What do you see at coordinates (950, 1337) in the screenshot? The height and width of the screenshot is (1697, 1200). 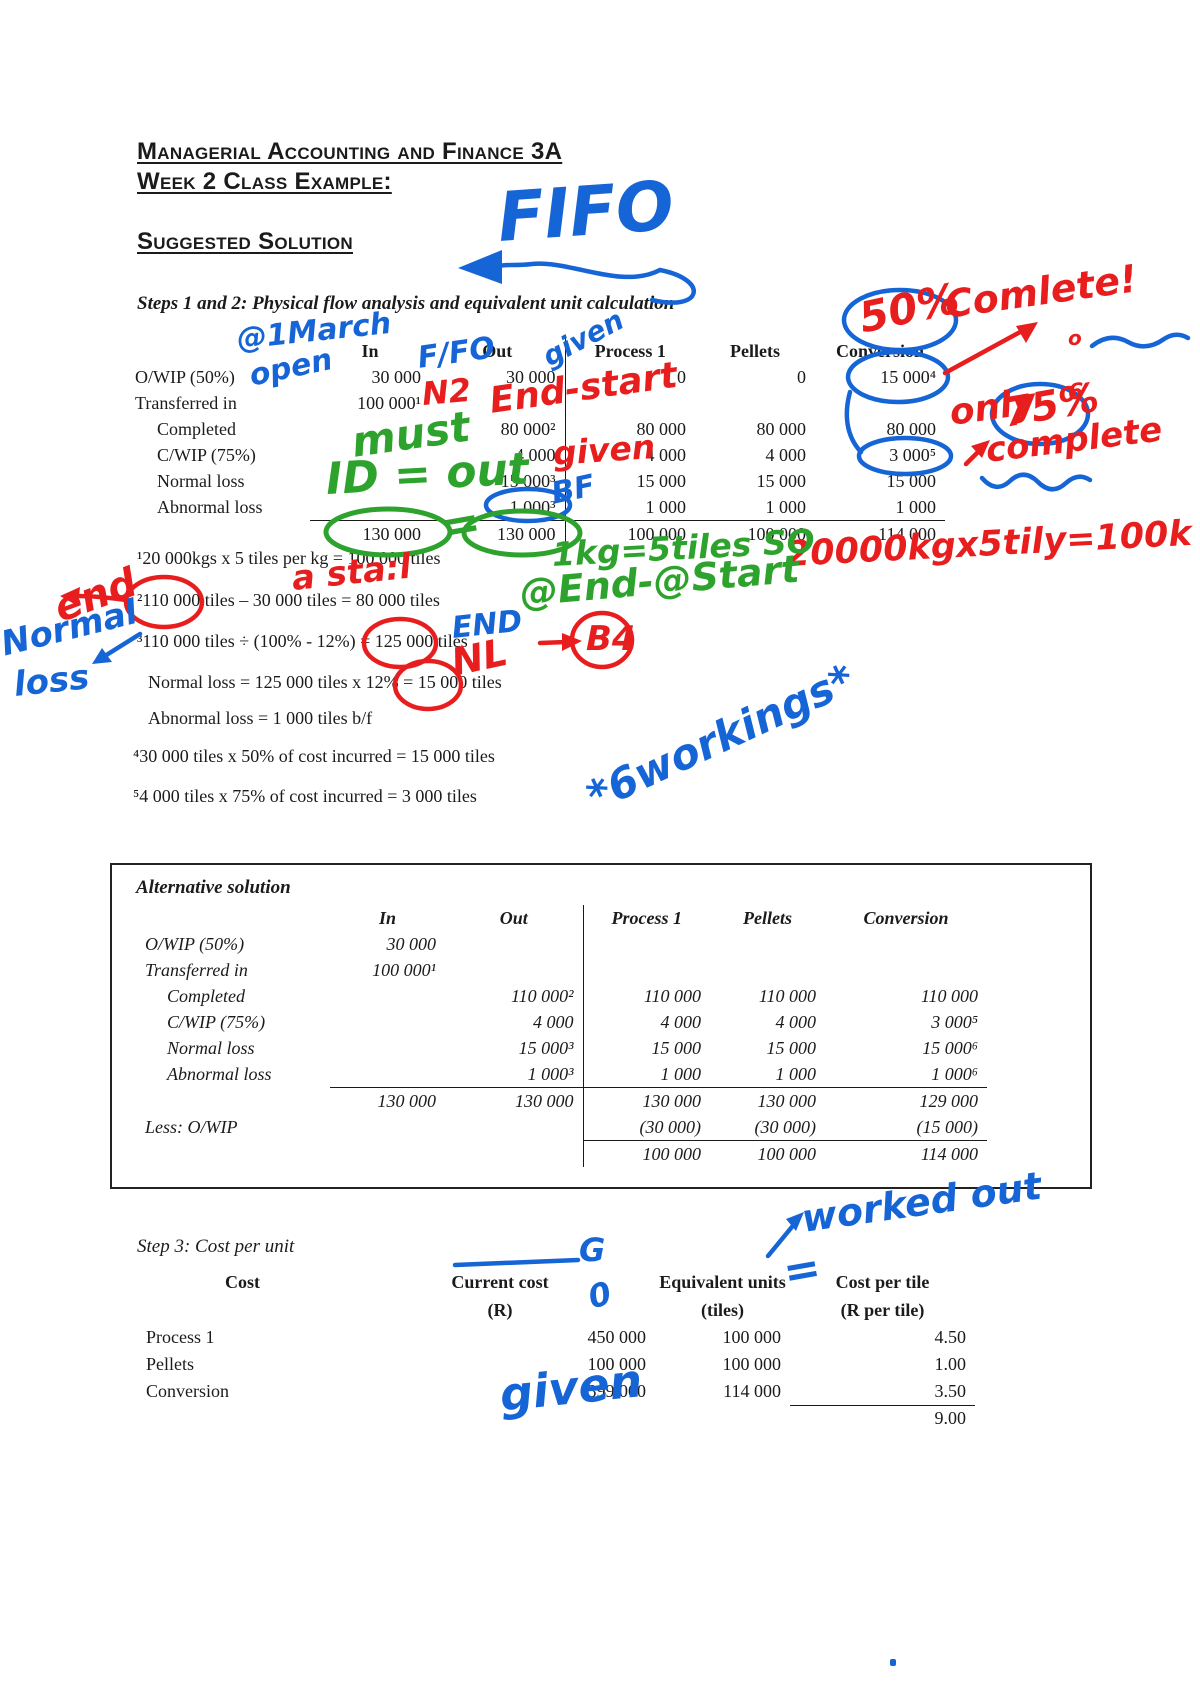 I see `value-cell: 4.50` at bounding box center [950, 1337].